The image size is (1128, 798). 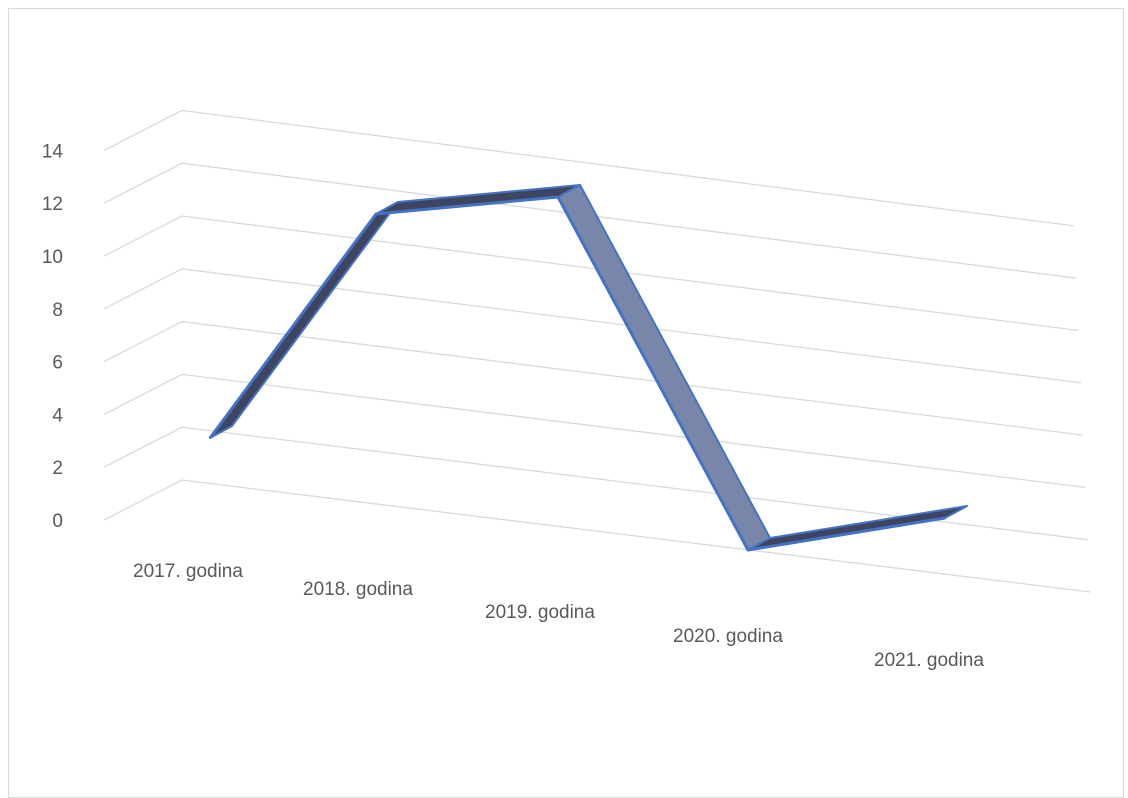 What do you see at coordinates (57, 310) in the screenshot?
I see `y-tick-label: 8` at bounding box center [57, 310].